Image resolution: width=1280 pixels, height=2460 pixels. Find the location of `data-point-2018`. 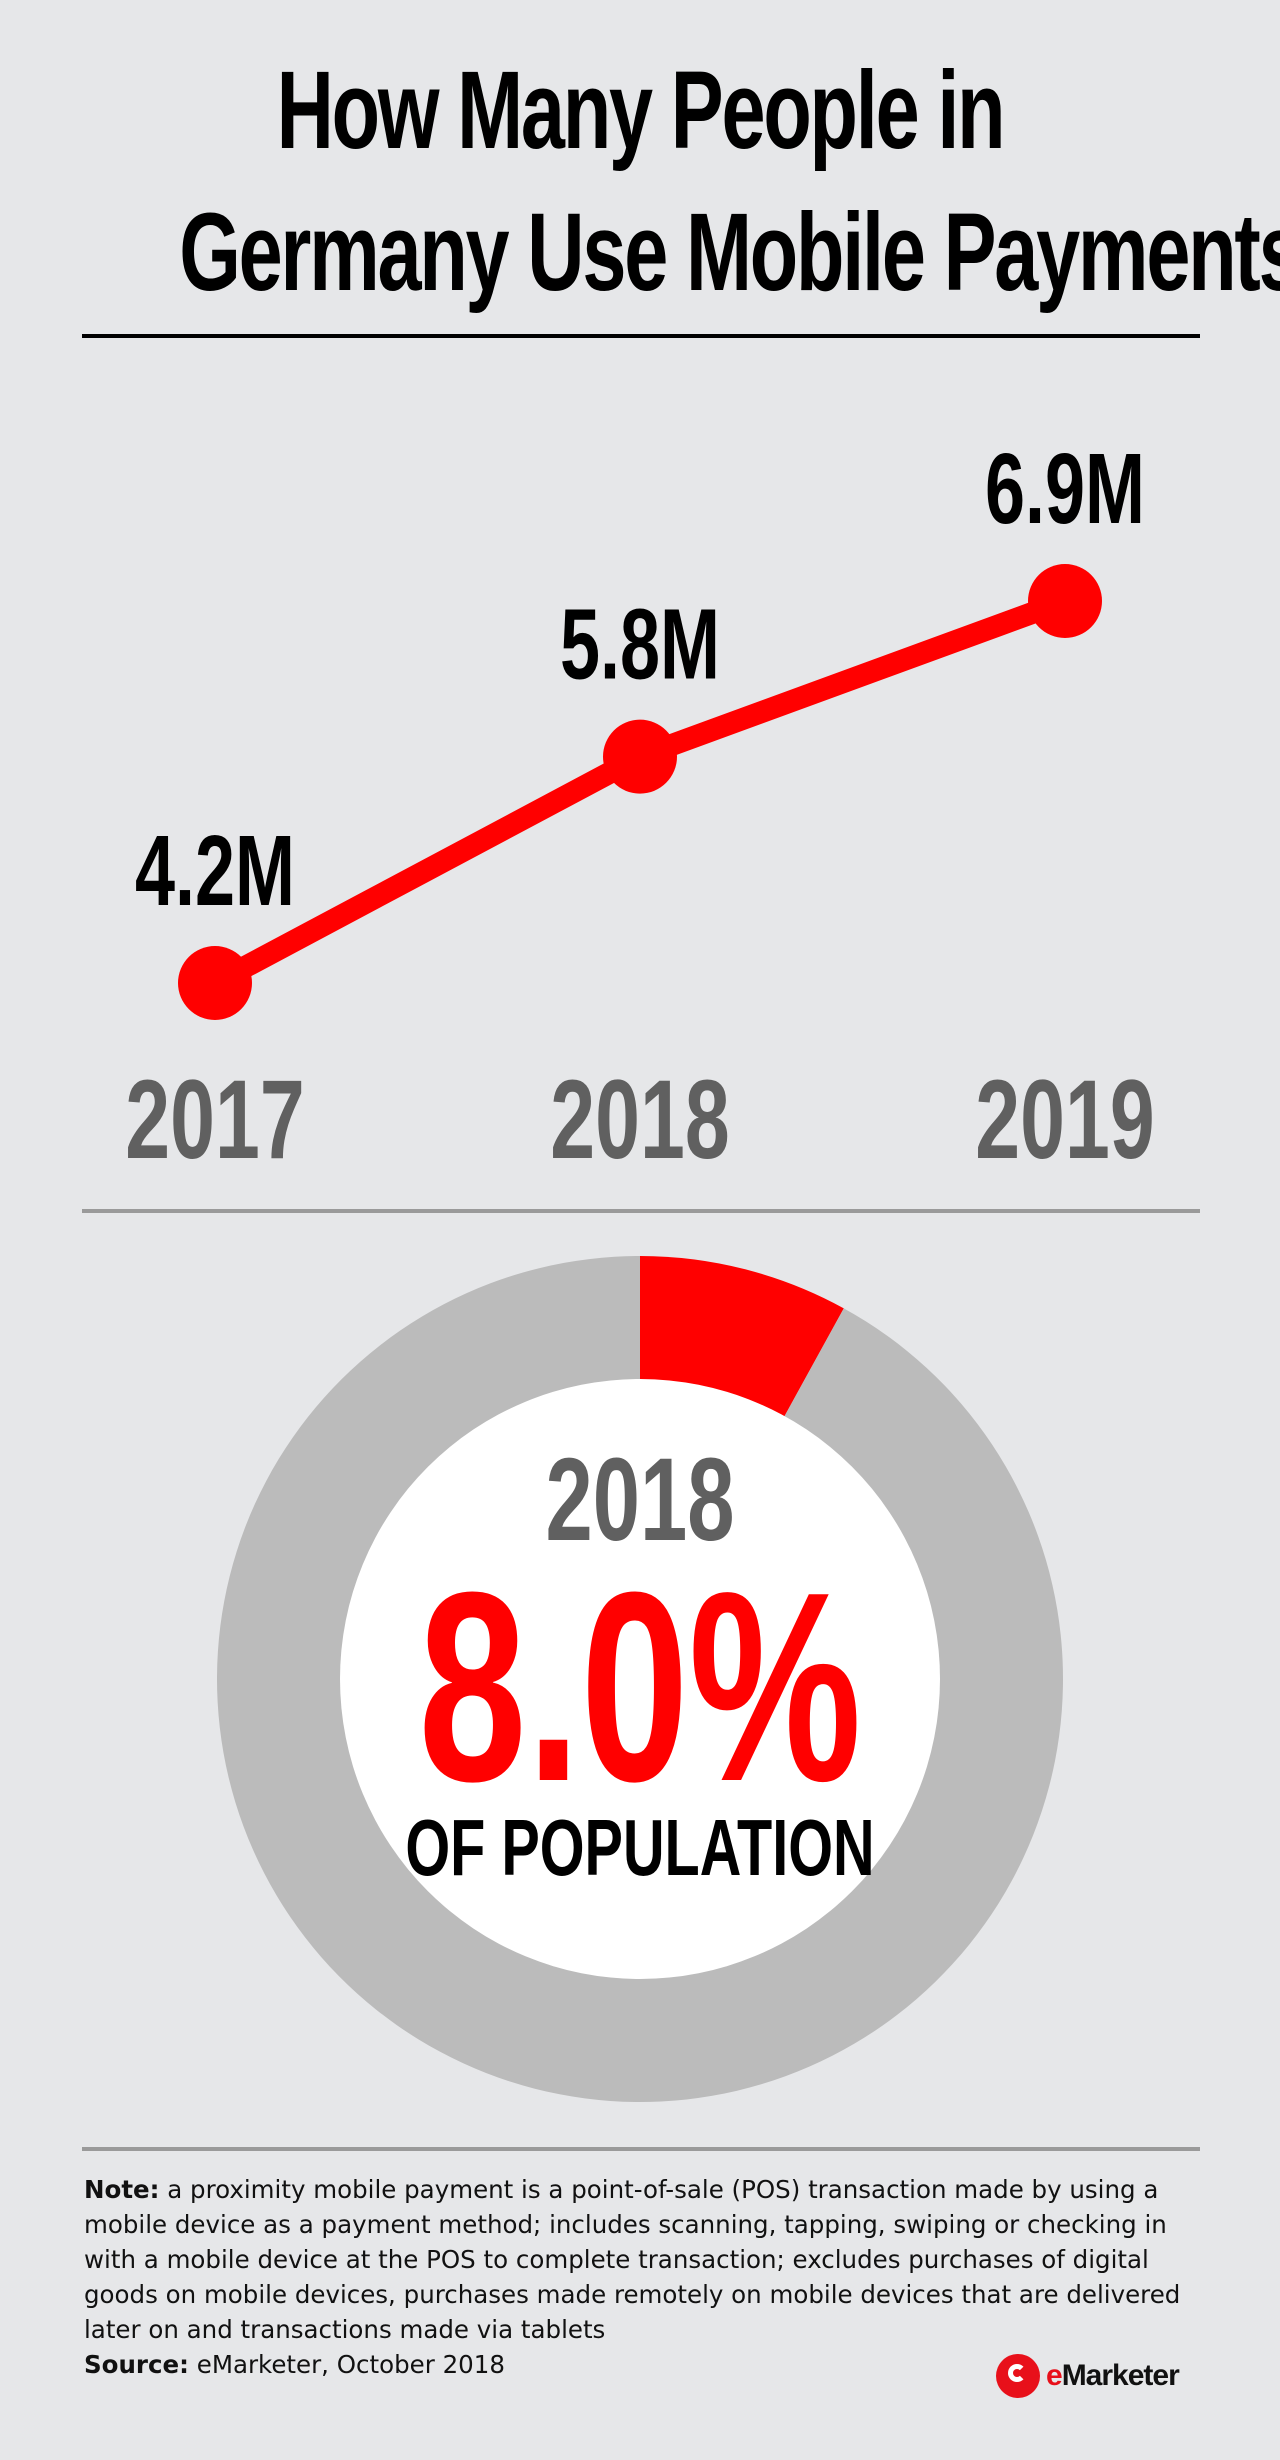

data-point-2018 is located at coordinates (640, 756).